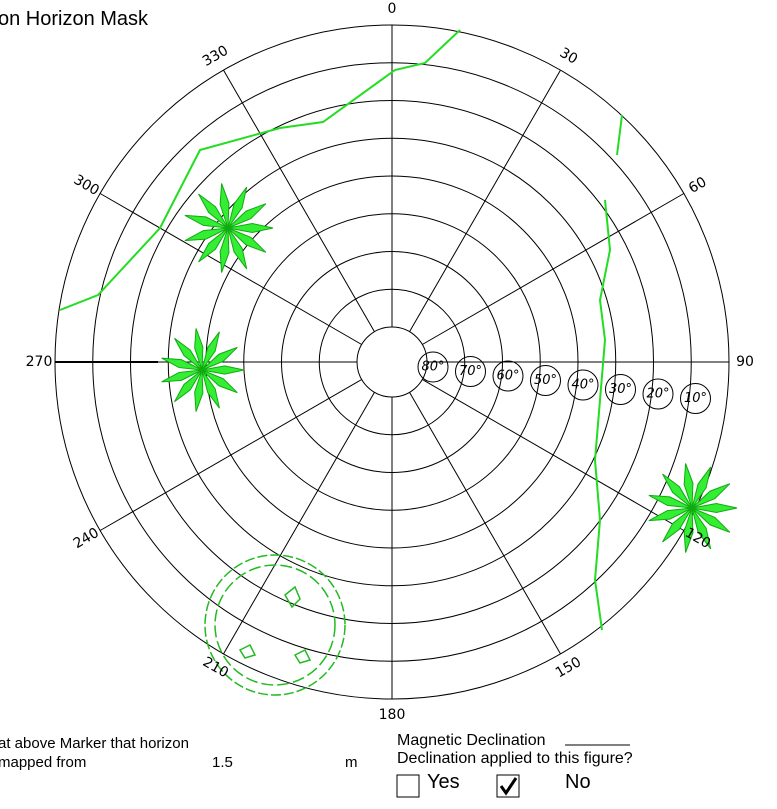 This screenshot has width=777, height=809. What do you see at coordinates (471, 740) in the screenshot?
I see `declination-label: Magnetic Declination` at bounding box center [471, 740].